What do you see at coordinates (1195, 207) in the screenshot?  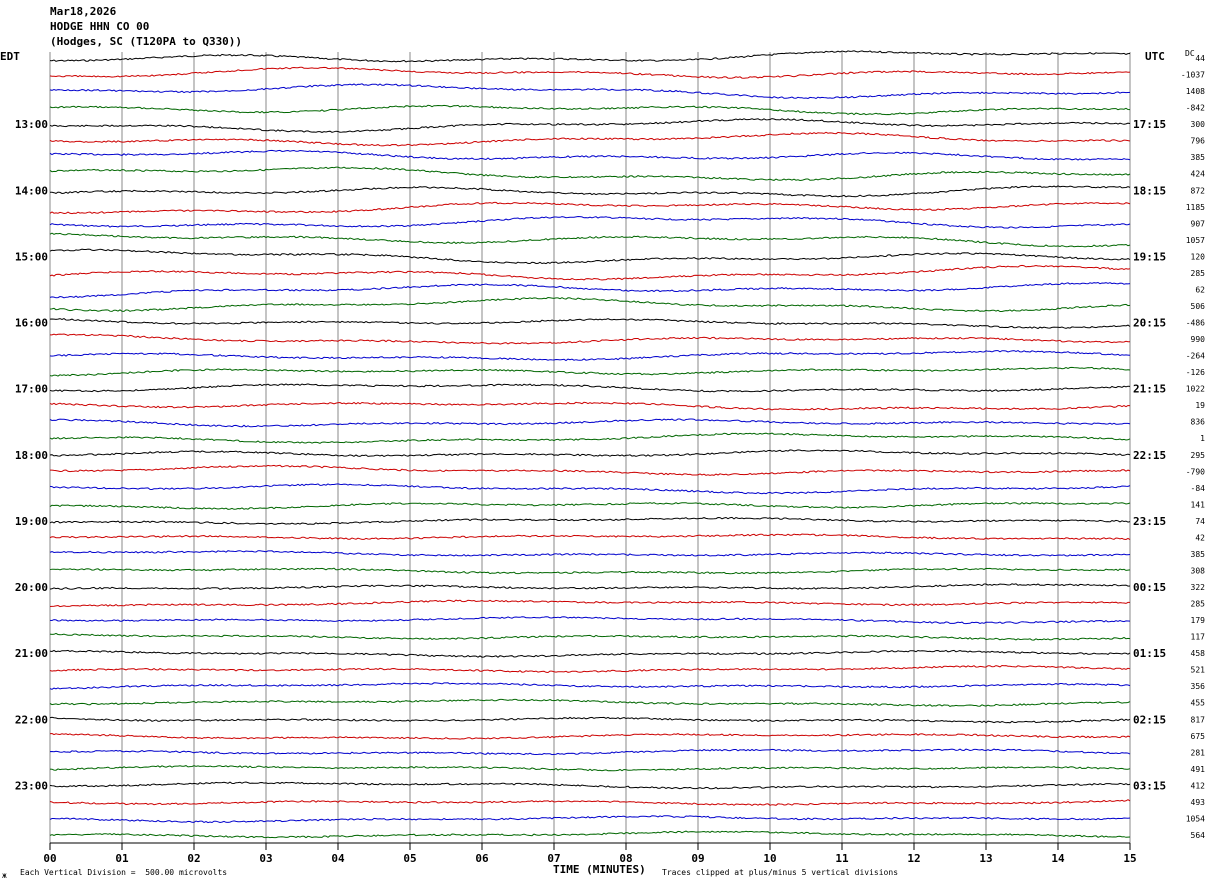 I see `dc-offset-label: 1185` at bounding box center [1195, 207].